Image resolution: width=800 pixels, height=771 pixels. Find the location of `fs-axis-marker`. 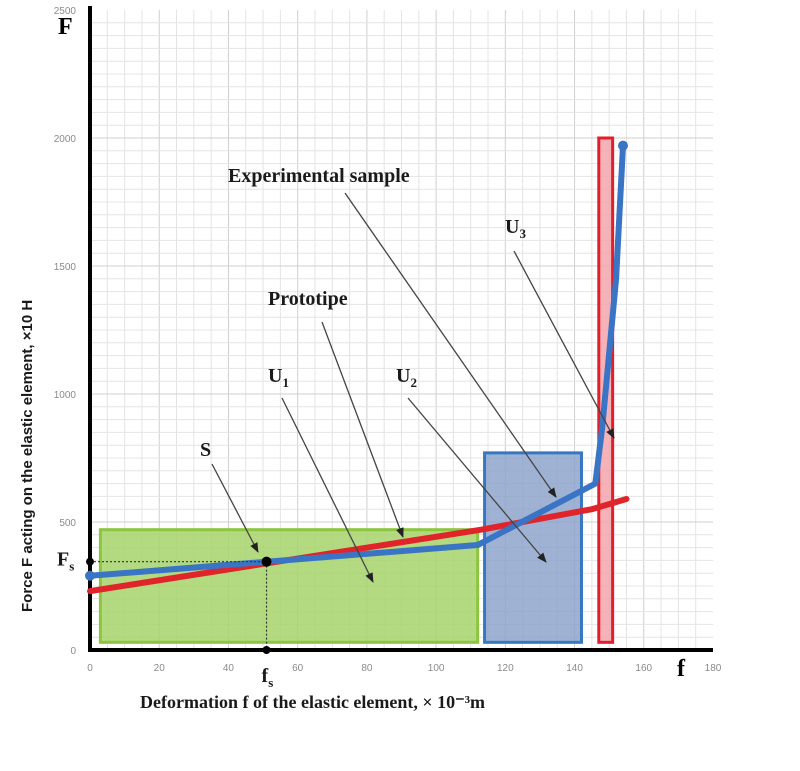

fs-axis-marker is located at coordinates (266, 650).